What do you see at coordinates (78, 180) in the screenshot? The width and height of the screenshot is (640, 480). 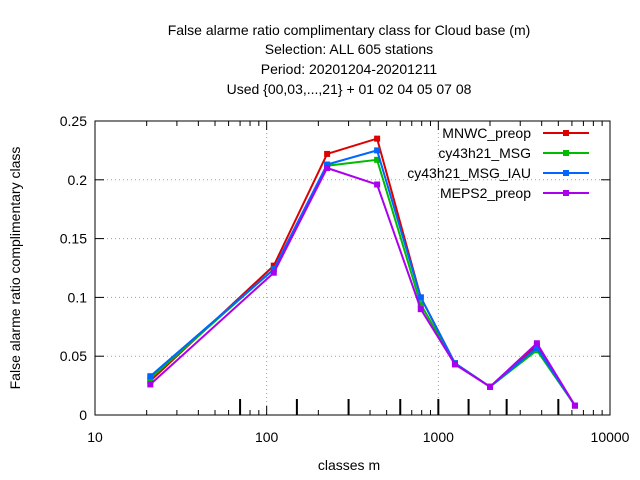 I see `y-tick-label: 0.2` at bounding box center [78, 180].